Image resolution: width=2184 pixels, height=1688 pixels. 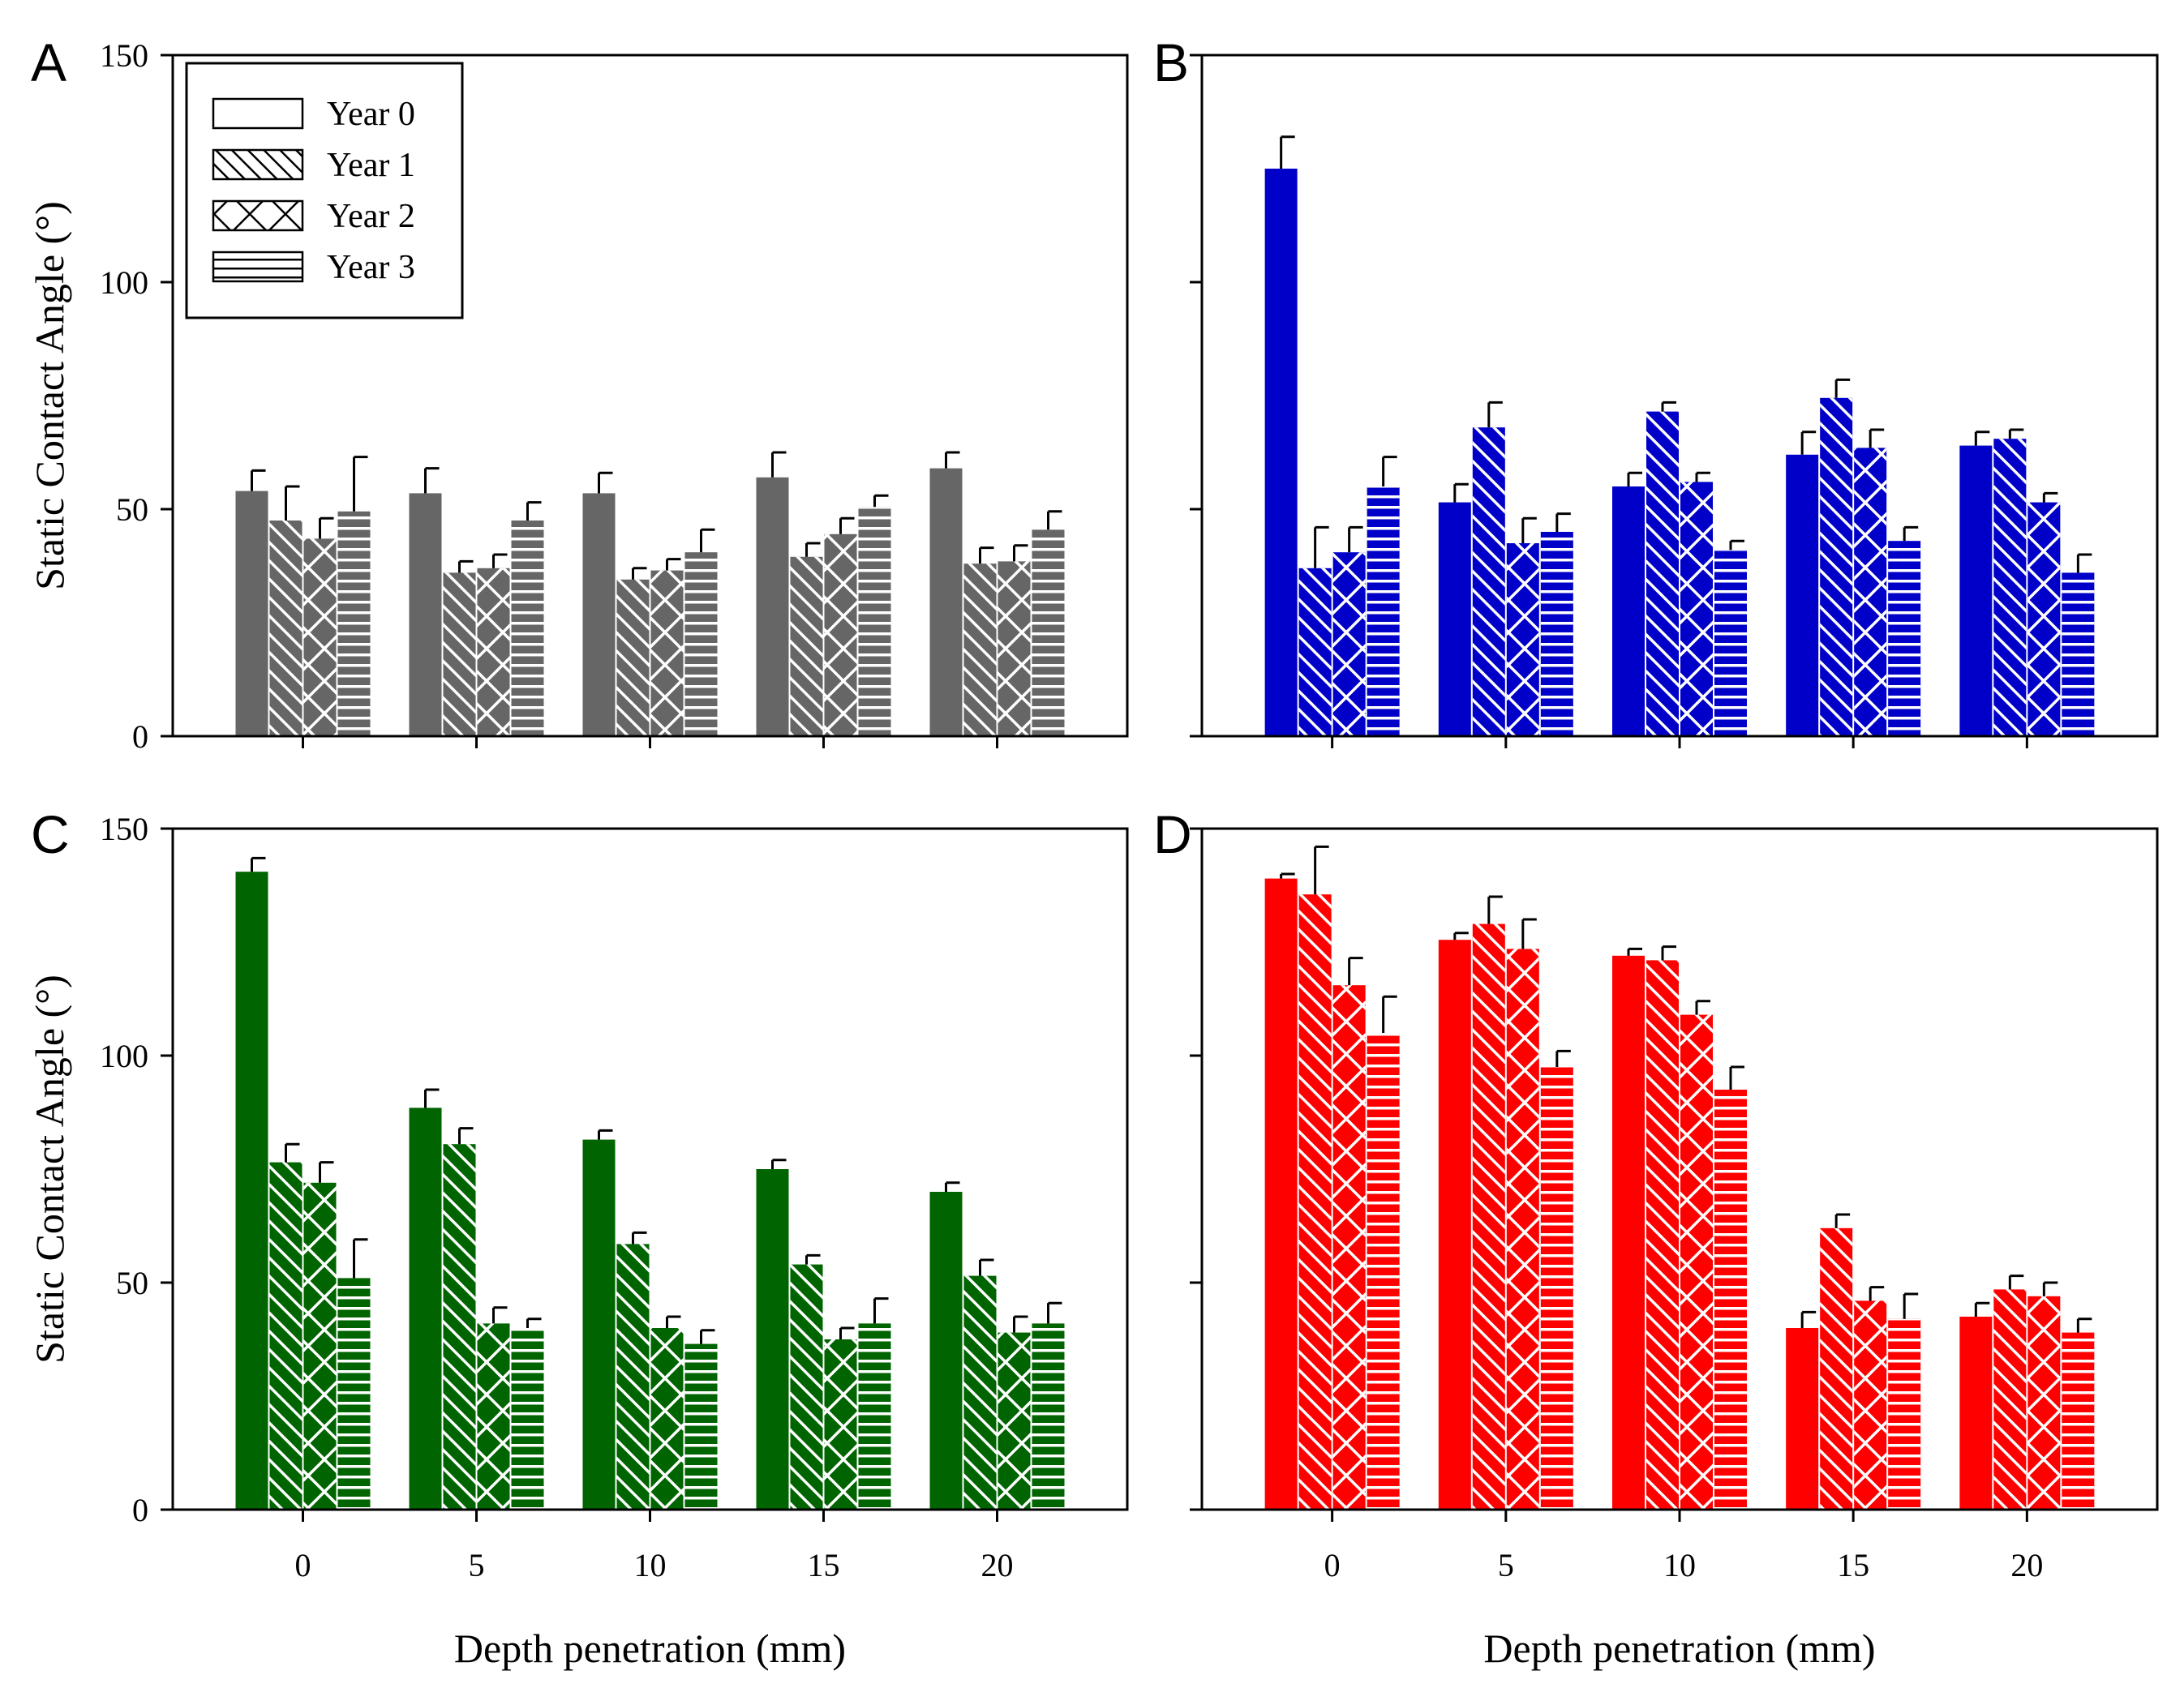 I want to click on x-tick-label-p2-5: 5, so click(x=477, y=1565).